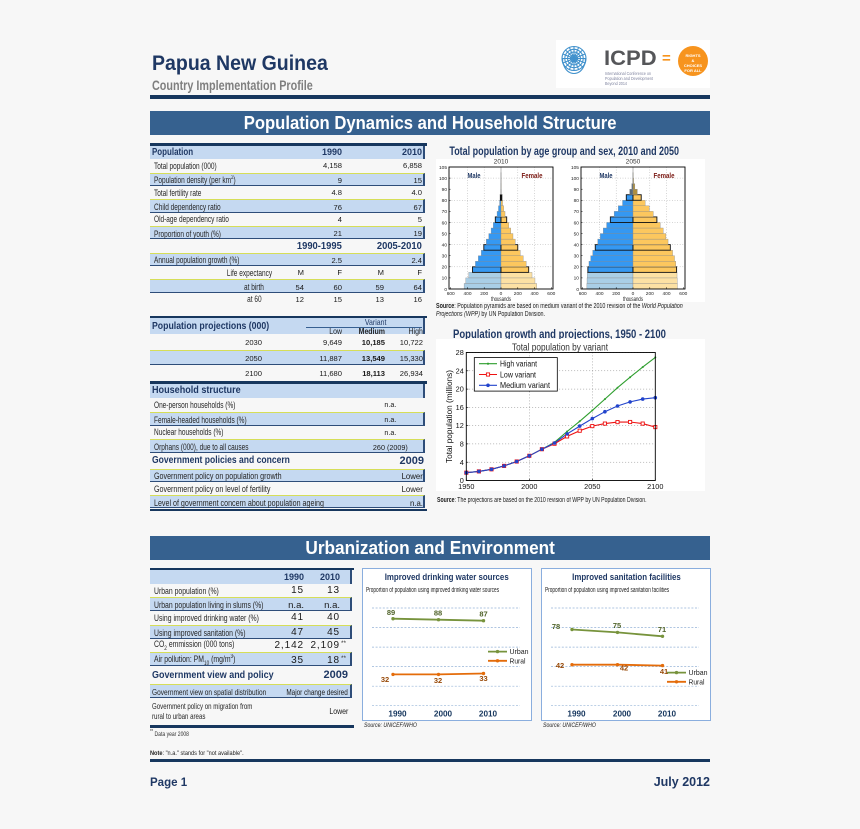 This screenshot has width=860, height=829. Describe the element at coordinates (460, 407) in the screenshot. I see `svg-text: 16` at that location.